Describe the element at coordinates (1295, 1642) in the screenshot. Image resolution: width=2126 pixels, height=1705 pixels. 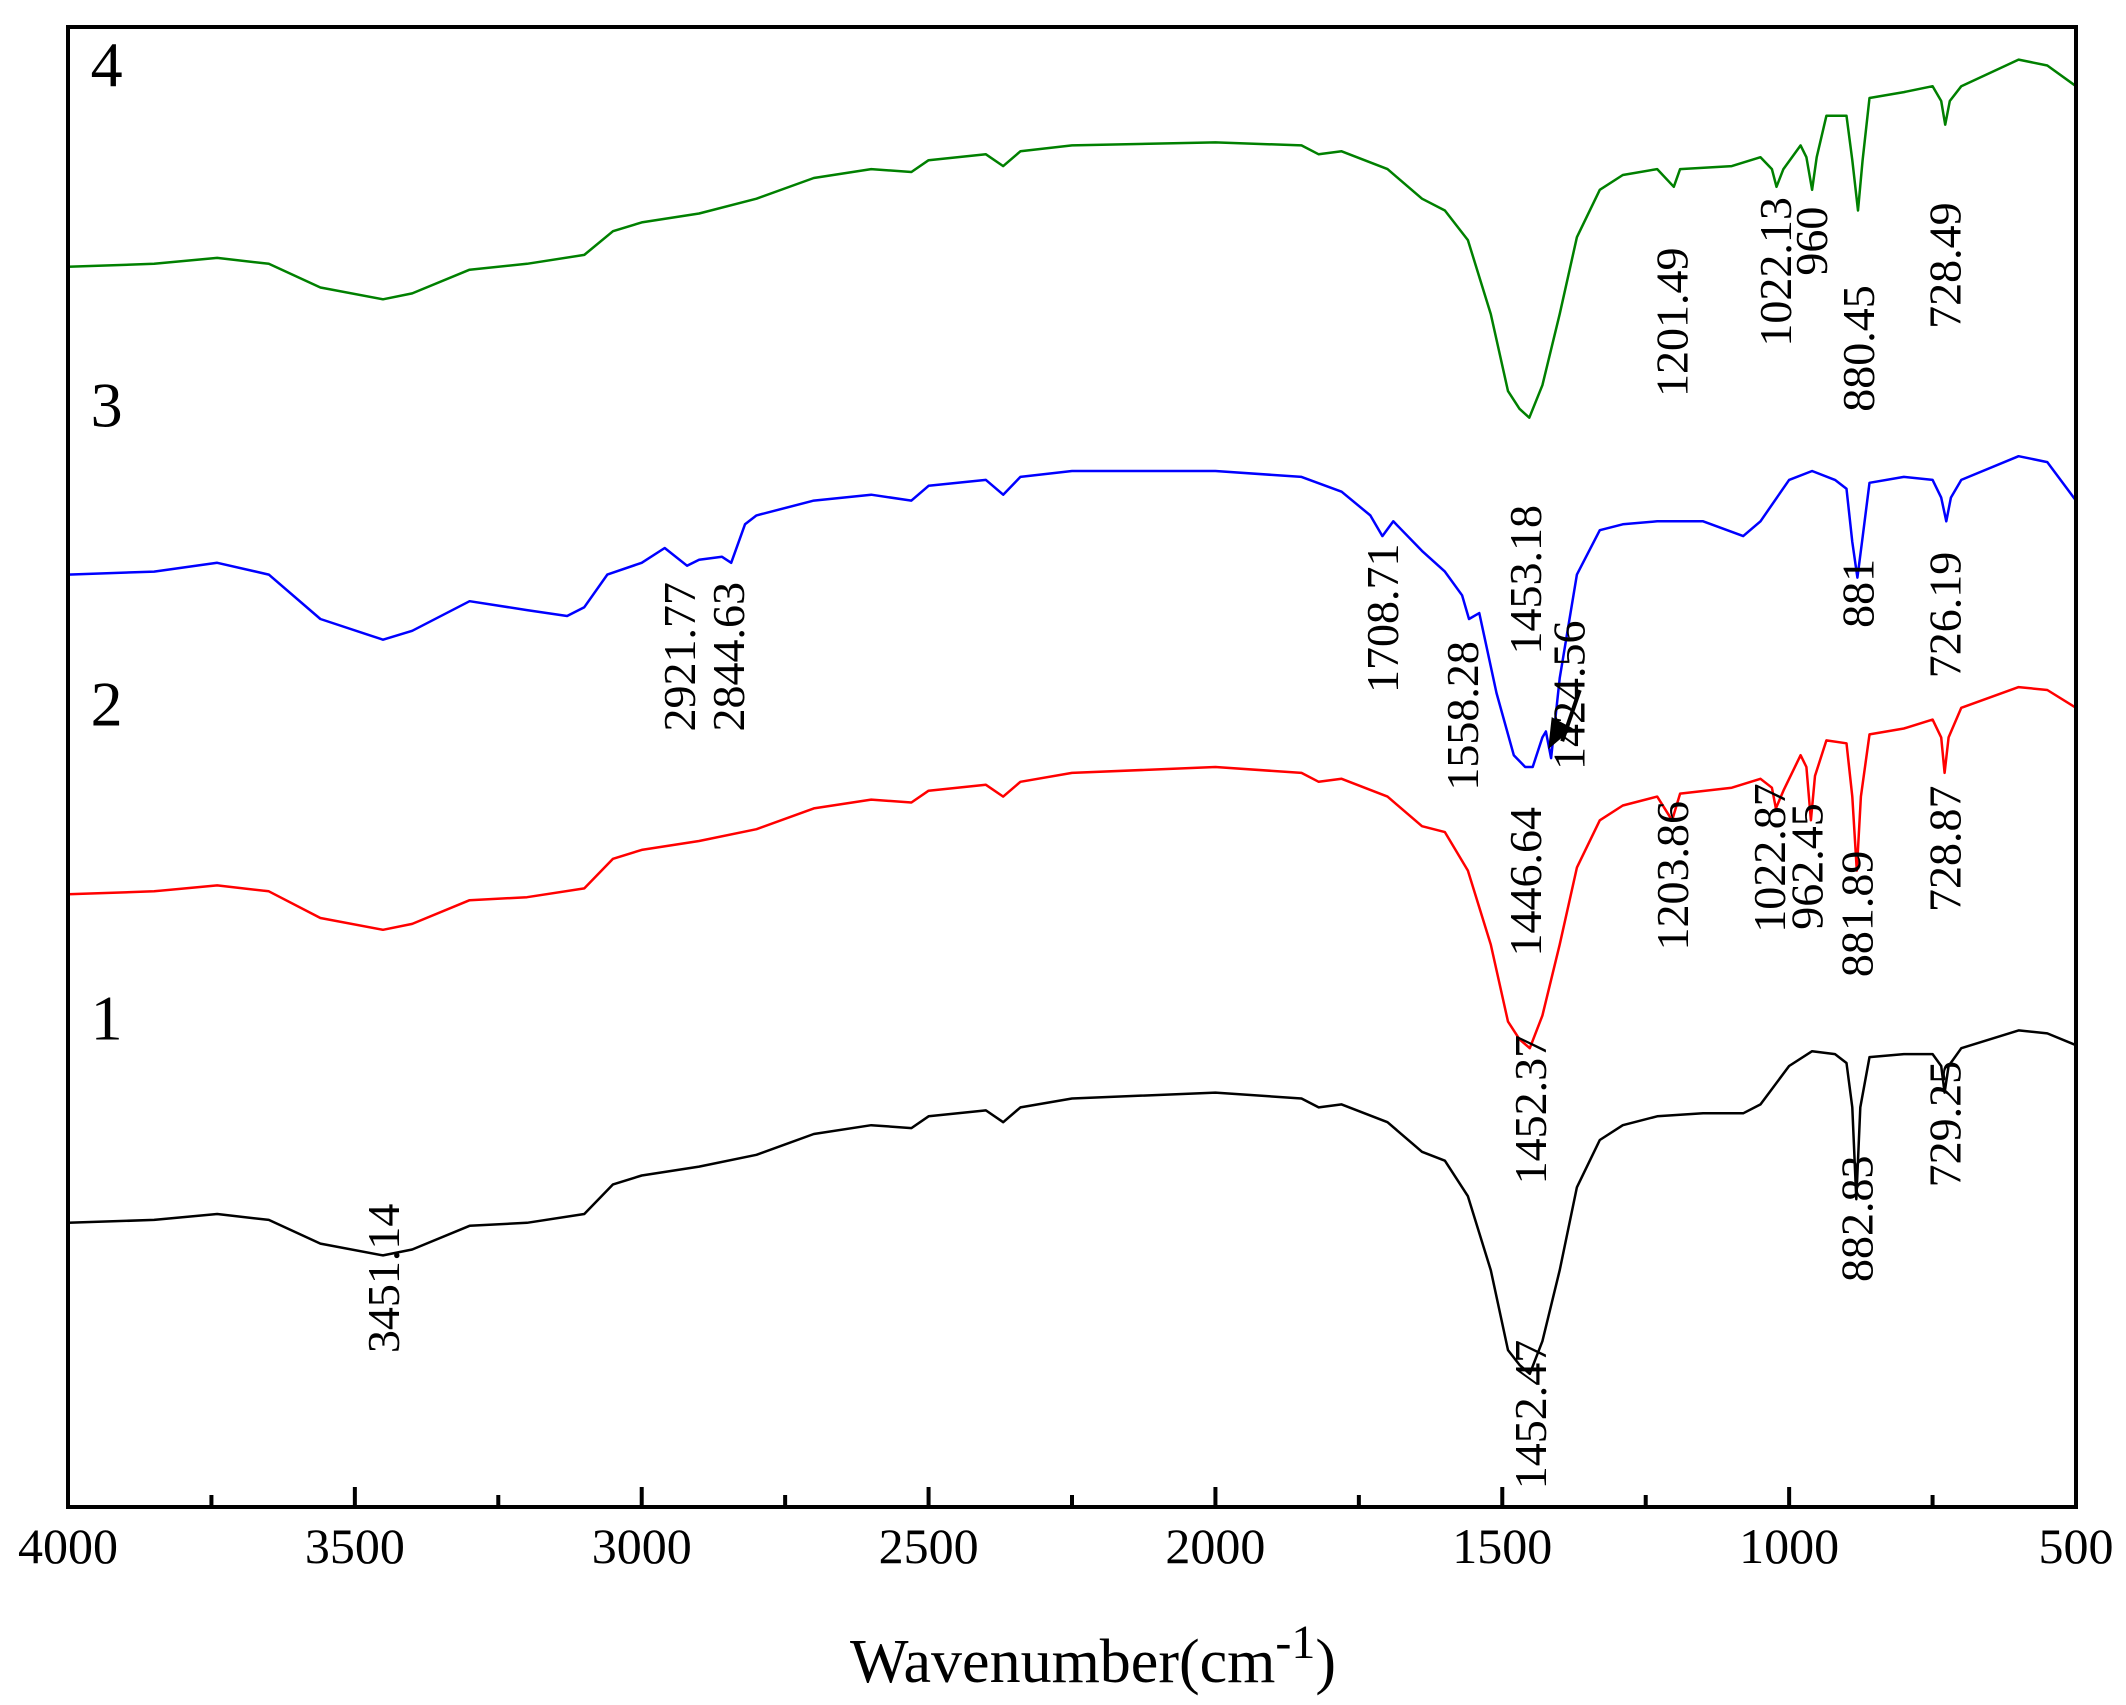
I see `x-axis-title-superscript: -1` at that location.